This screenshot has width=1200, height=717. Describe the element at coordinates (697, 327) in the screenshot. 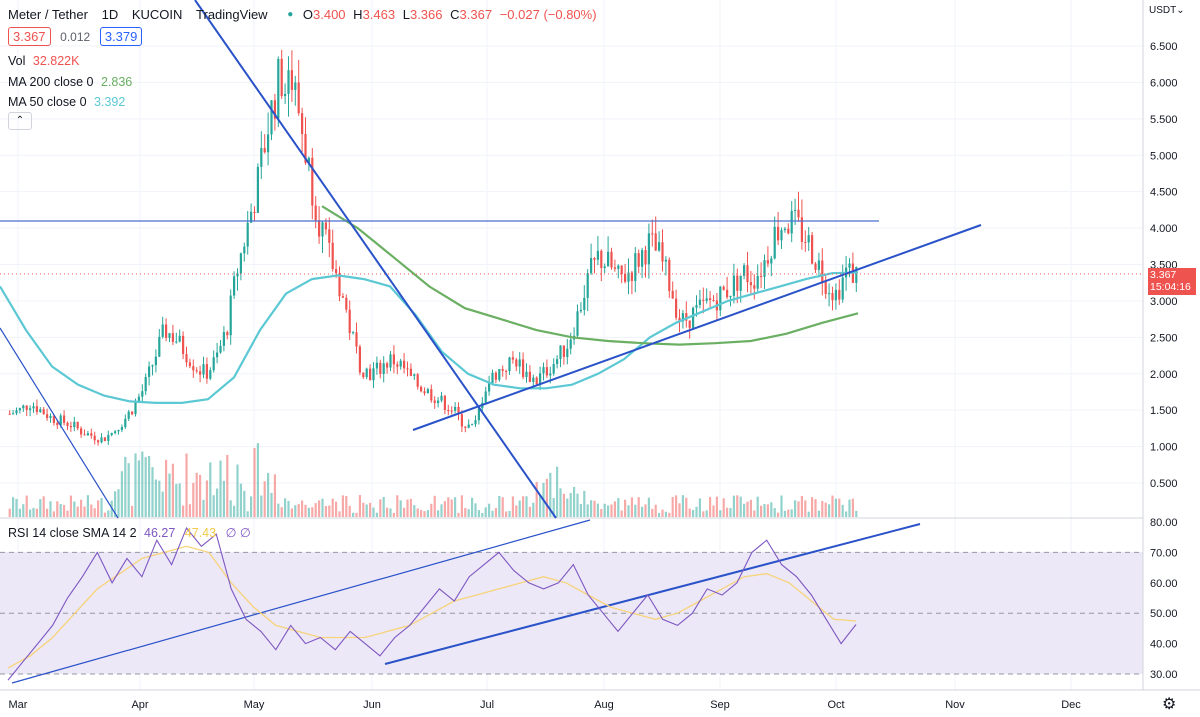

I see `ascending-support-line` at that location.